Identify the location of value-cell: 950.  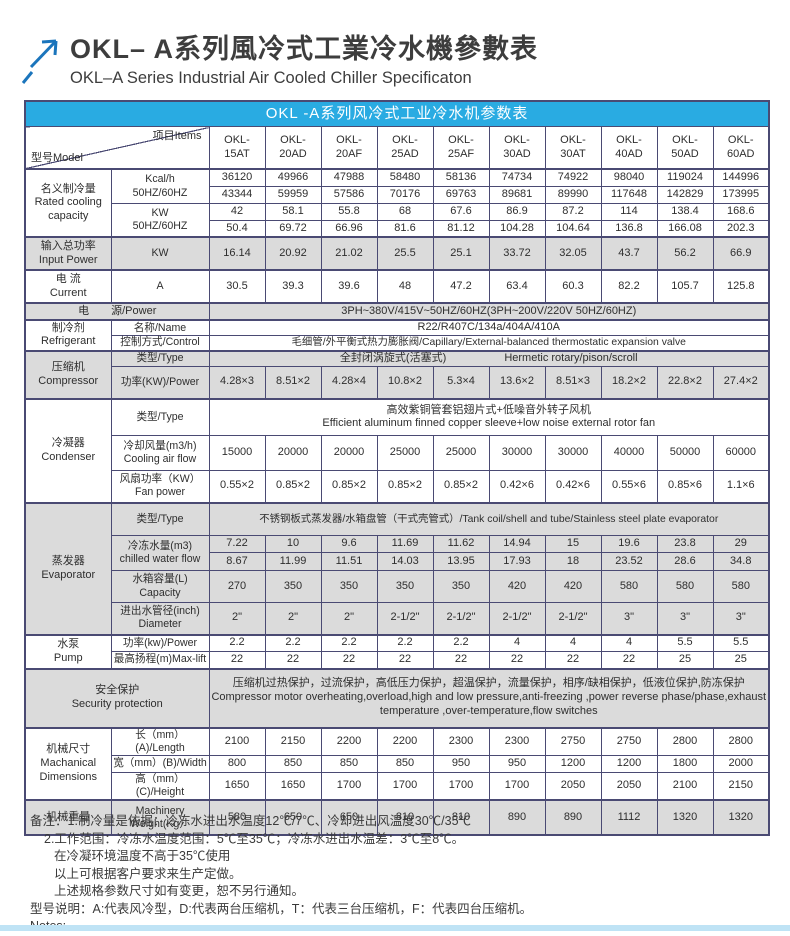
(517, 763).